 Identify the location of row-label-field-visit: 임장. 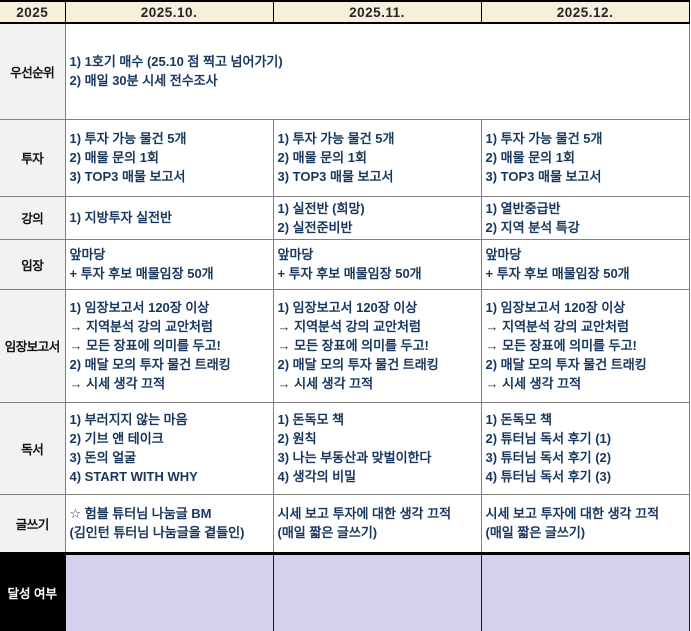
(33, 264).